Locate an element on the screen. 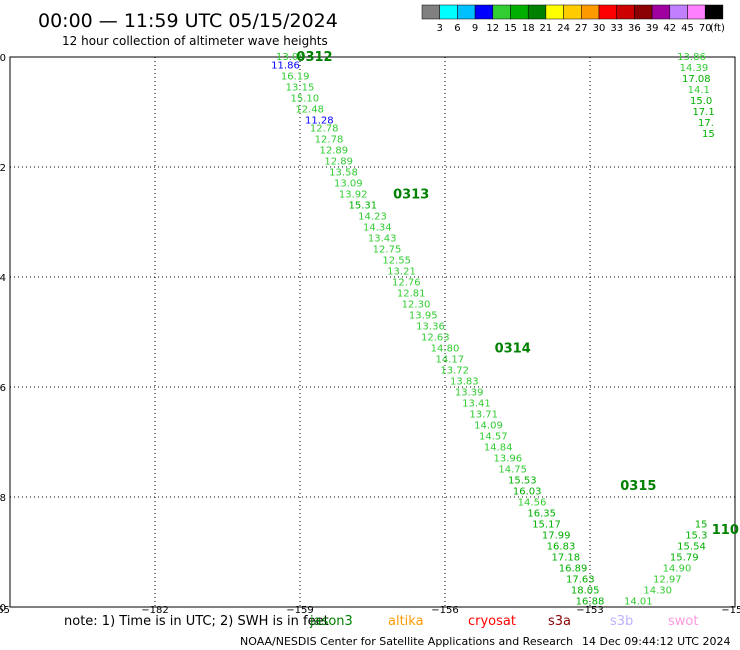  swh-value: 12.76 is located at coordinates (406, 283).